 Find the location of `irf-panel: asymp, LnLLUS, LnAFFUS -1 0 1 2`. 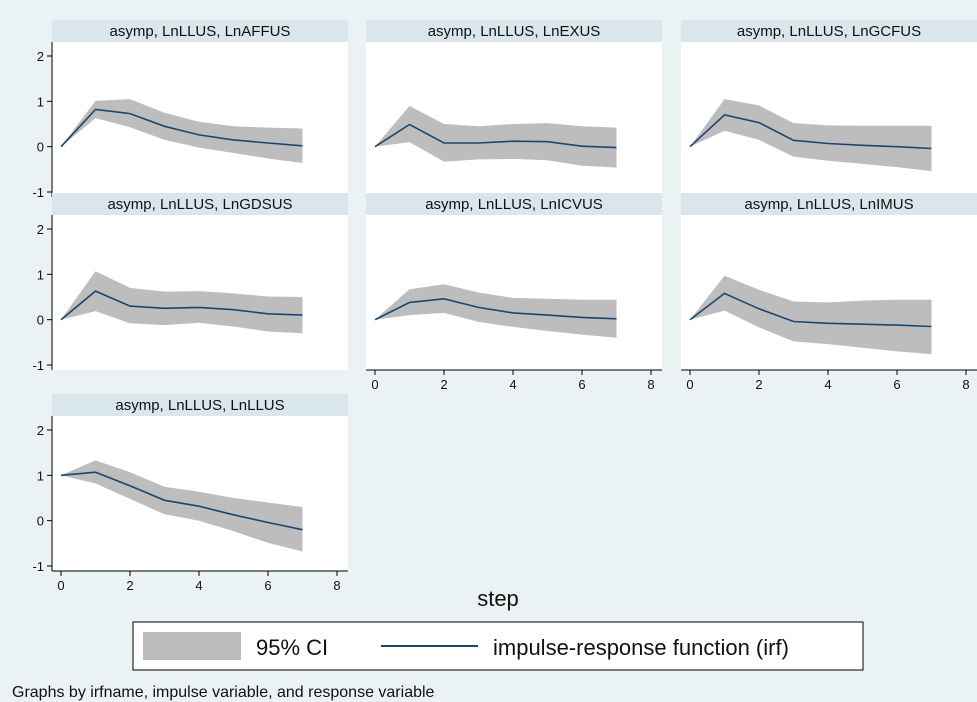

irf-panel: asymp, LnLLUS, LnAFFUS -1 0 1 2 is located at coordinates (190, 110).